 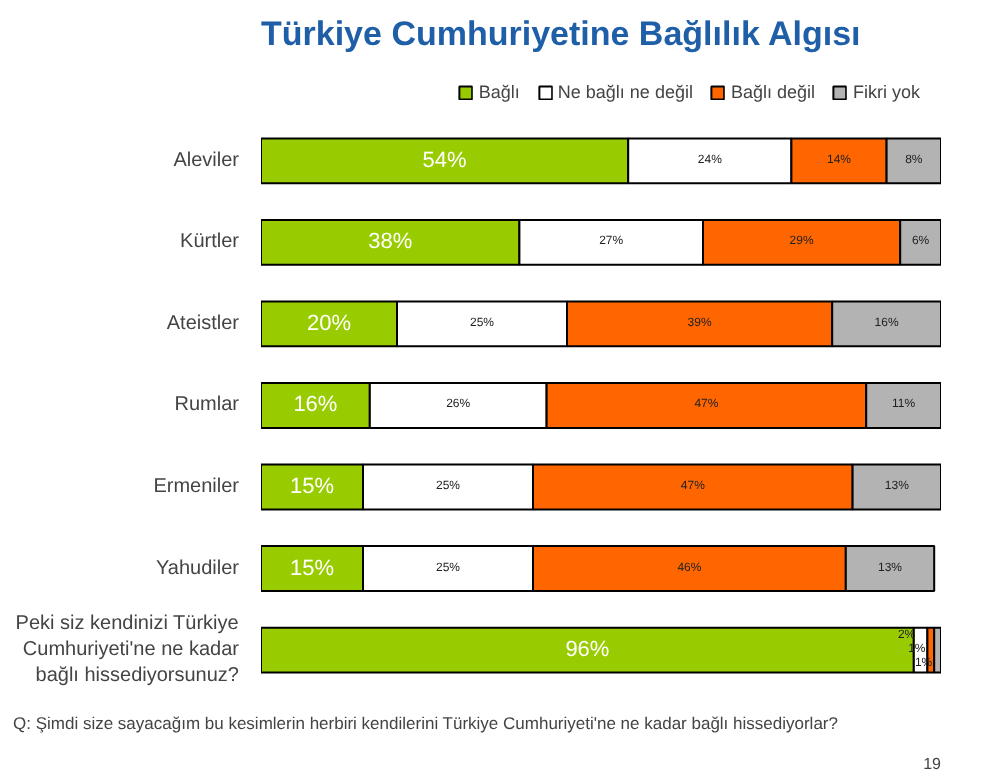 What do you see at coordinates (561, 34) in the screenshot?
I see `chart-title: Türkiye Cumhuriyetine Bağlılık Algısı` at bounding box center [561, 34].